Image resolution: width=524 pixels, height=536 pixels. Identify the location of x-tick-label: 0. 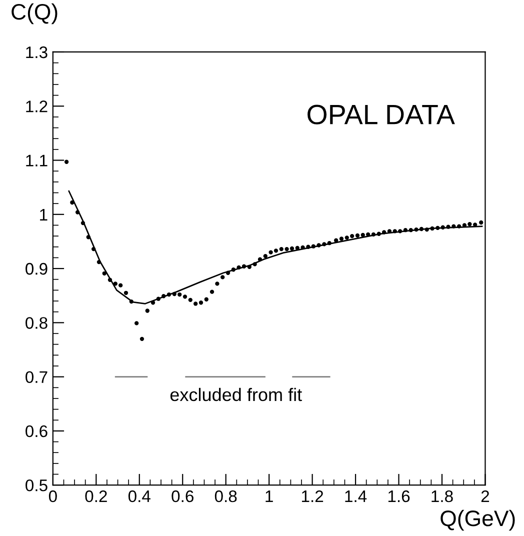
(52, 496).